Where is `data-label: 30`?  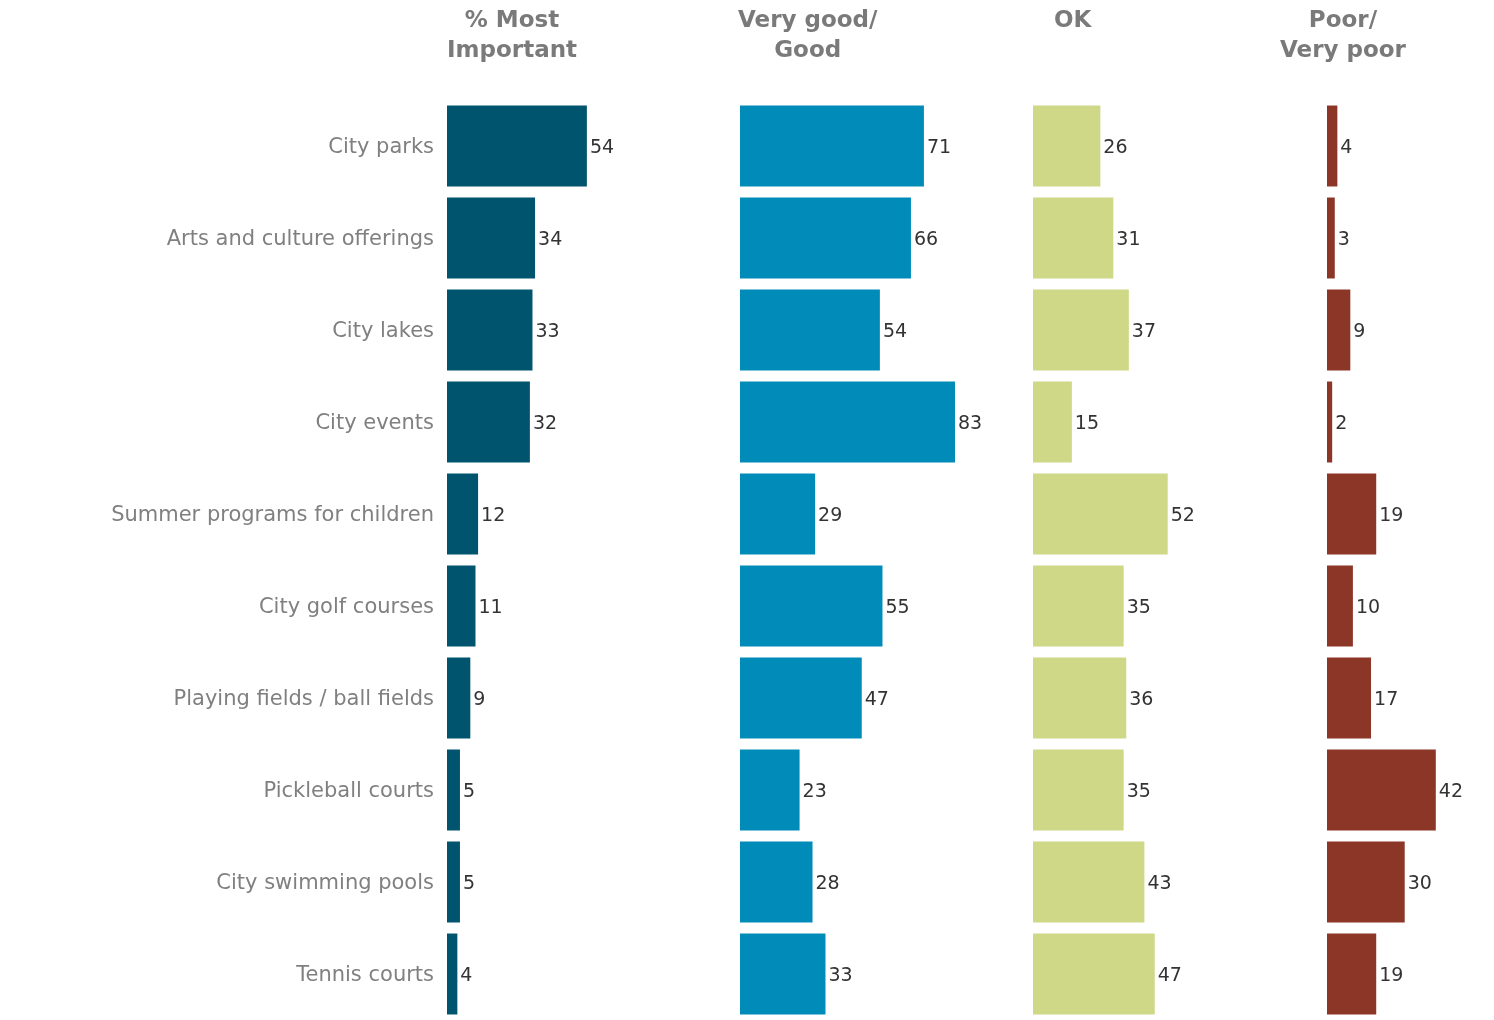 data-label: 30 is located at coordinates (1419, 882).